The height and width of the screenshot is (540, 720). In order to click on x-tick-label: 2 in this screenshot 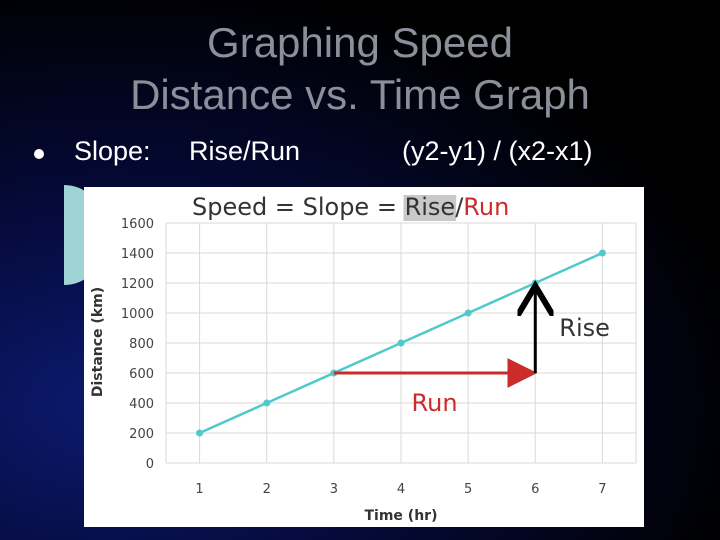, I will do `click(267, 489)`.